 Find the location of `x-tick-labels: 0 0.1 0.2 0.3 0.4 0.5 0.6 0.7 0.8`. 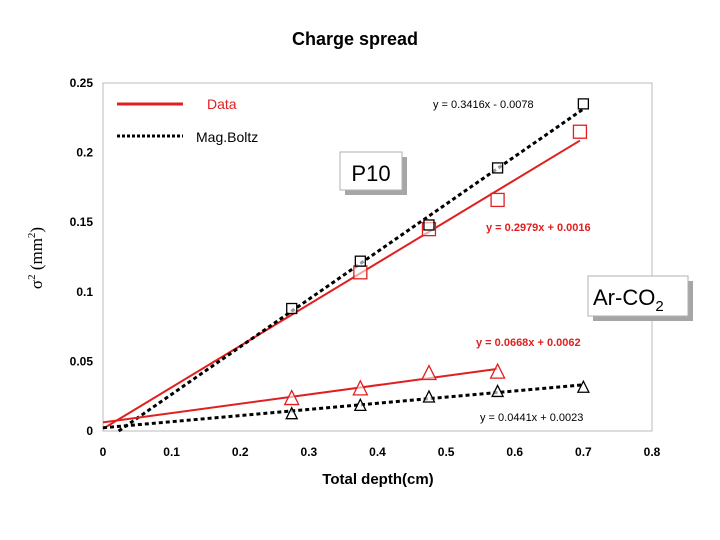

x-tick-labels: 0 0.1 0.2 0.3 0.4 0.5 0.6 0.7 0.8 is located at coordinates (380, 452).